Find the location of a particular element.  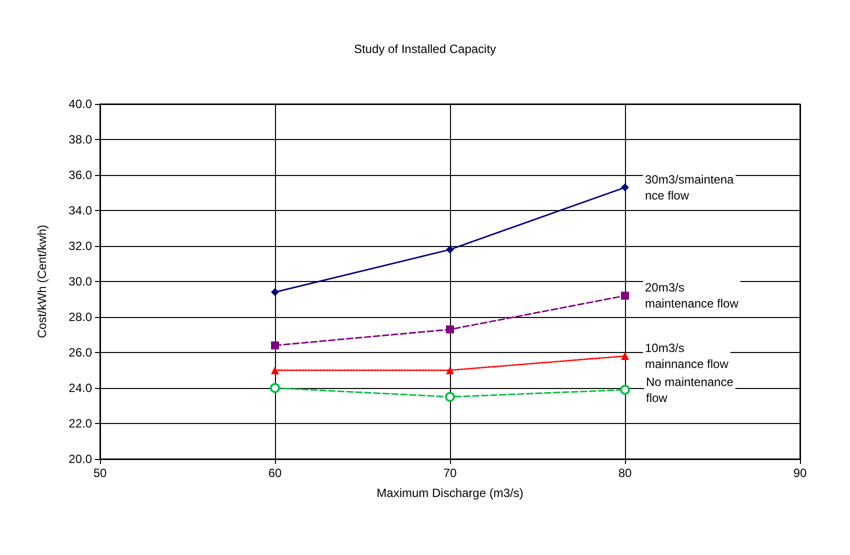

y-tick-label: 40.0 is located at coordinates (80, 104).